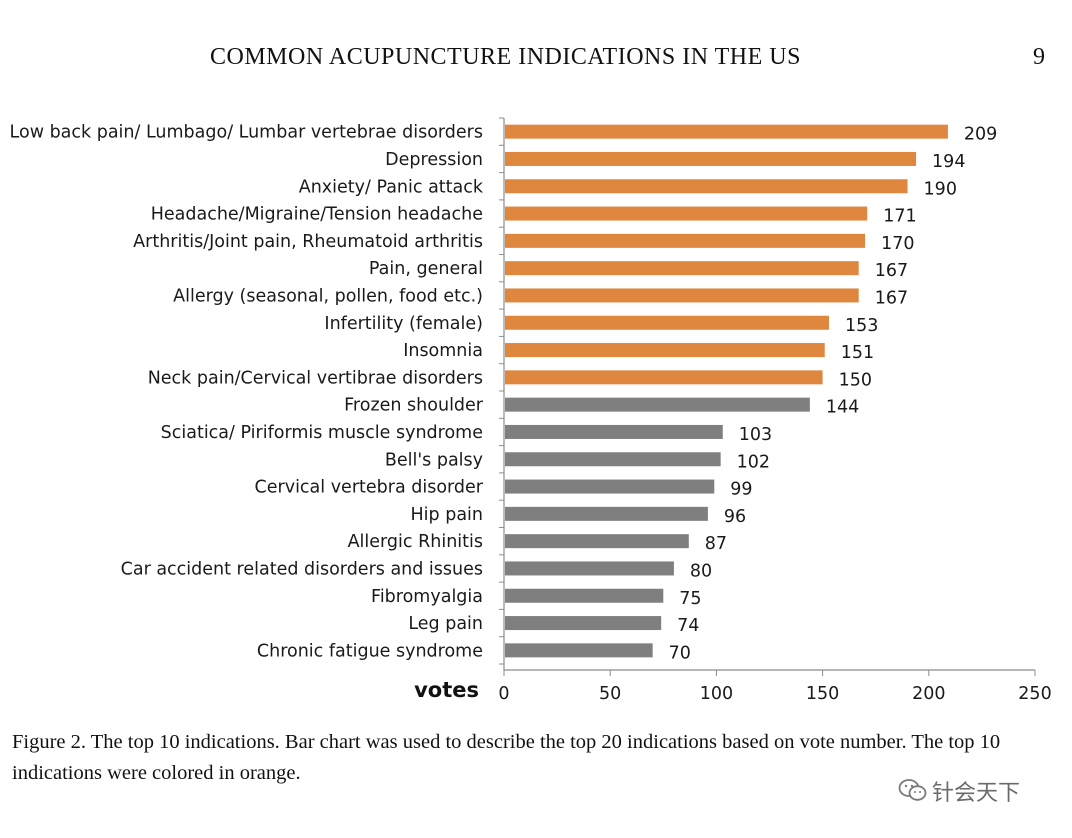 This screenshot has height=838, width=1072. I want to click on wechat-icon, so click(912, 790).